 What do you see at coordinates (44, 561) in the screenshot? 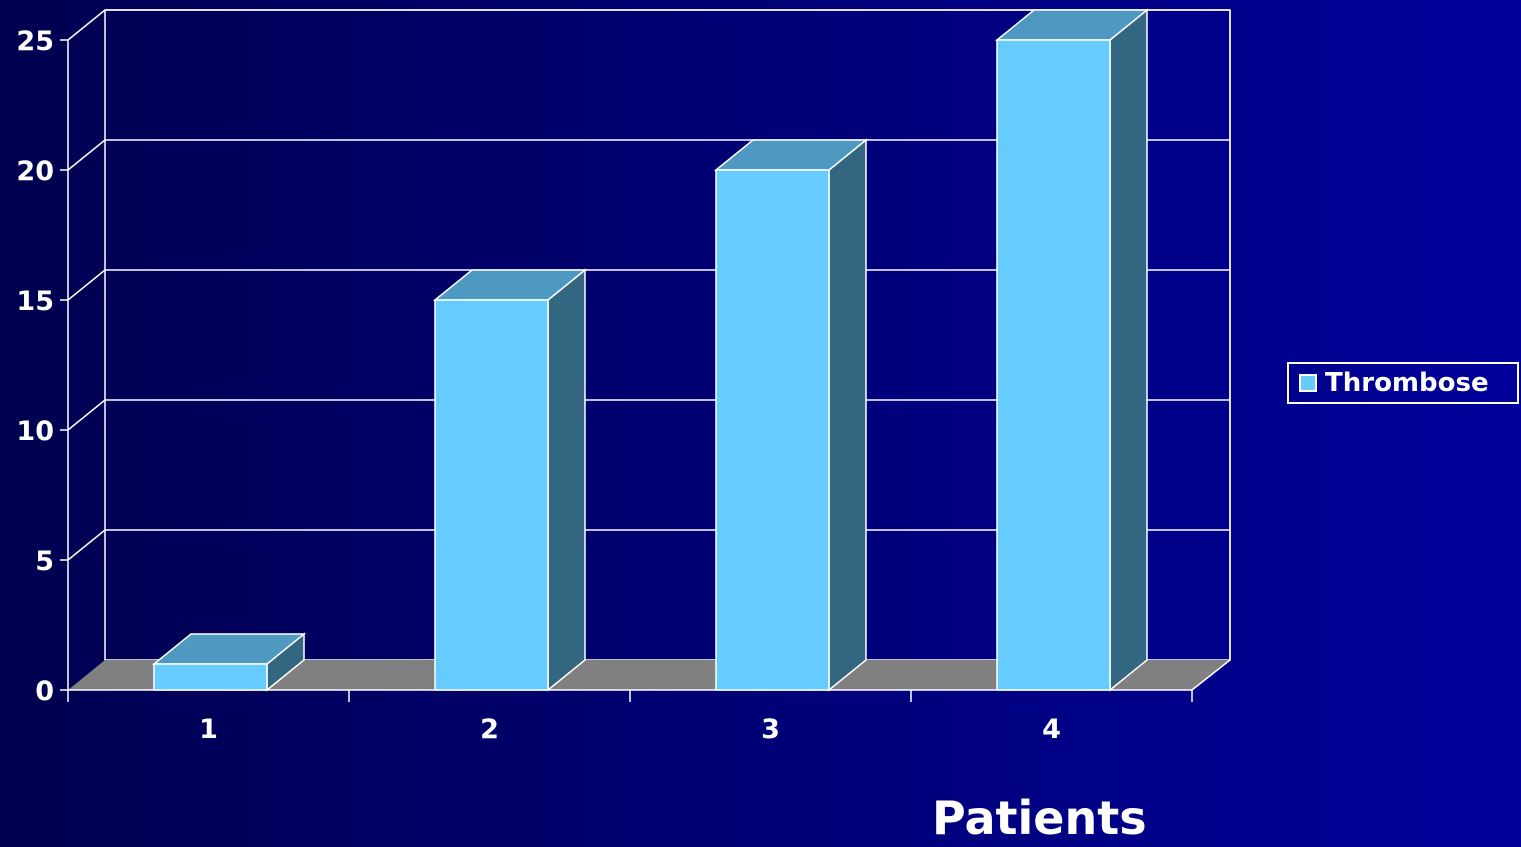
I see `y-tick-label: 5` at bounding box center [44, 561].